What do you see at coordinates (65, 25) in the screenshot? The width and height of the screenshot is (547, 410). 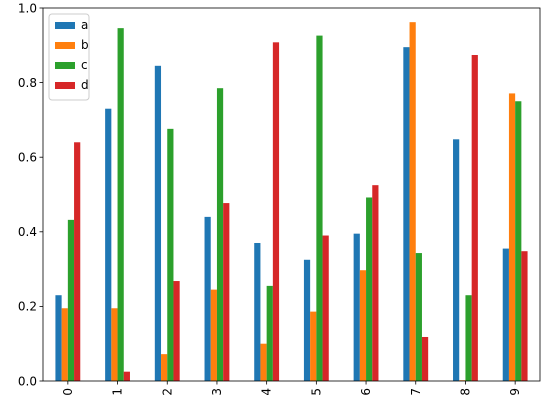 I see `legend-swatch-a` at bounding box center [65, 25].